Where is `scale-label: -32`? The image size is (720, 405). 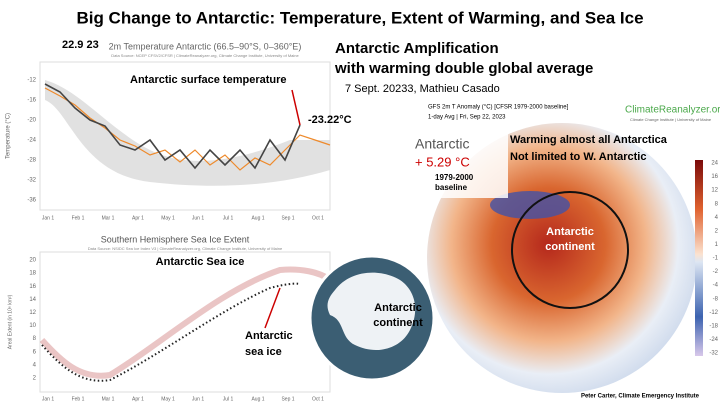 scale-label: -32 is located at coordinates (713, 354).